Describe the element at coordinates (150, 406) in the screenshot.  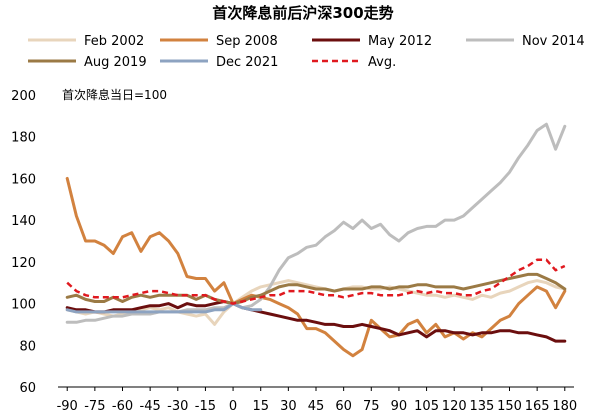
I see `x-tick-label: -45` at that location.